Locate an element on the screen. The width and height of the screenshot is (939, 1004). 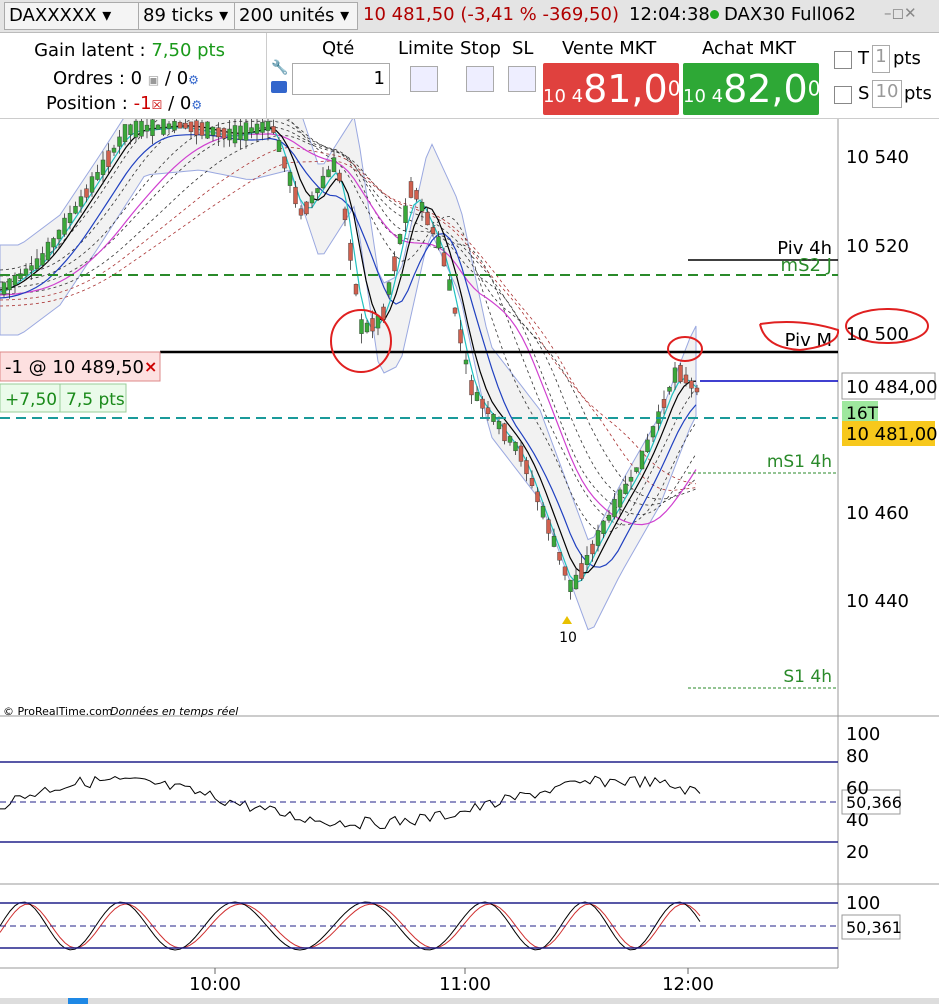
stoch-signal is located at coordinates (350, 926).